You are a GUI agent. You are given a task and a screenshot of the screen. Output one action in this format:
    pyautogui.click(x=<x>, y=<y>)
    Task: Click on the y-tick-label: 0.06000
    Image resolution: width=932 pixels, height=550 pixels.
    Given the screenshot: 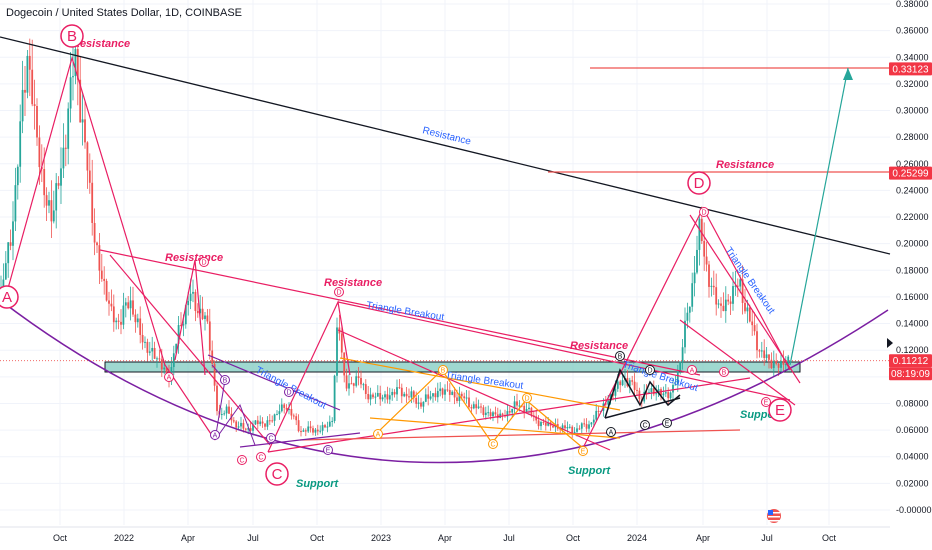 What is the action you would take?
    pyautogui.click(x=912, y=430)
    